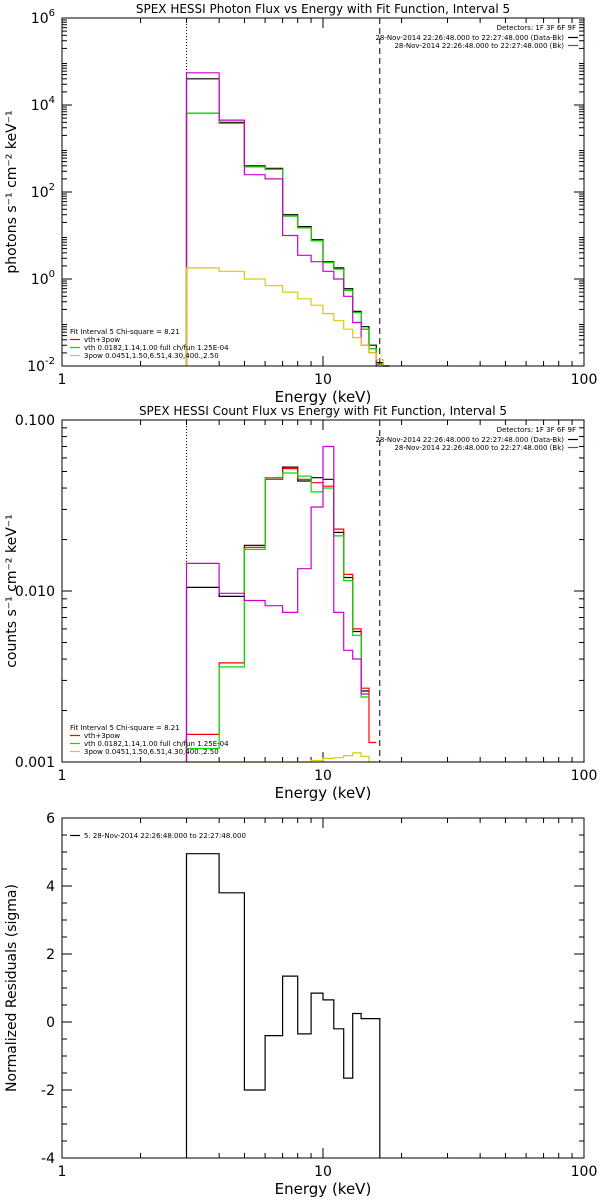 This screenshot has width=600, height=1200. I want to click on y-tick-label: 10⁴, so click(43, 104).